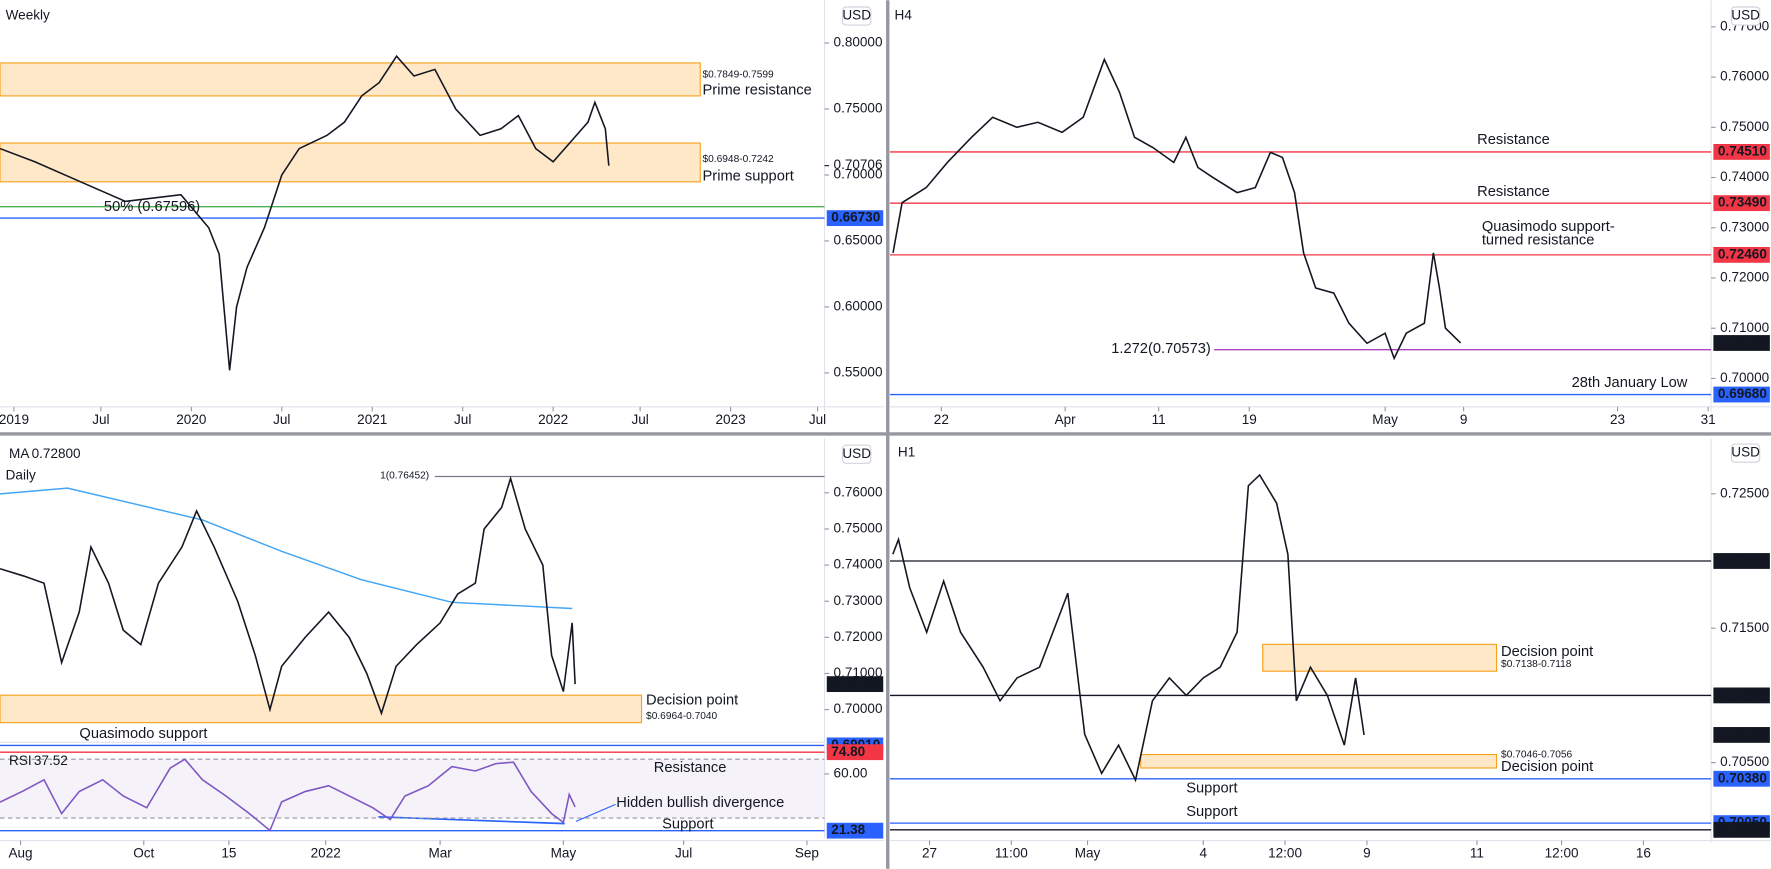  What do you see at coordinates (941, 419) in the screenshot?
I see `x-tick-label: 22` at bounding box center [941, 419].